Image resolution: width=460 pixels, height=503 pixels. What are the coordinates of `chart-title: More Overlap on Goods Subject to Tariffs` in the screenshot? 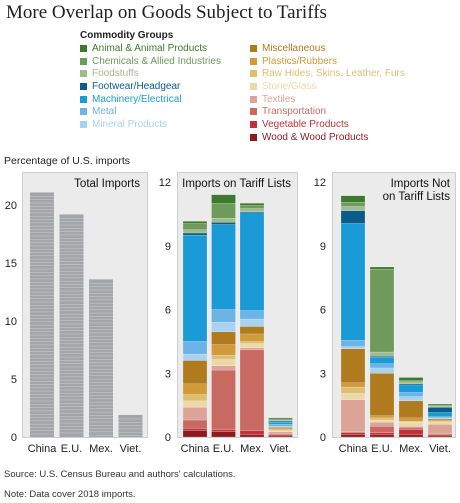 It's located at (166, 12).